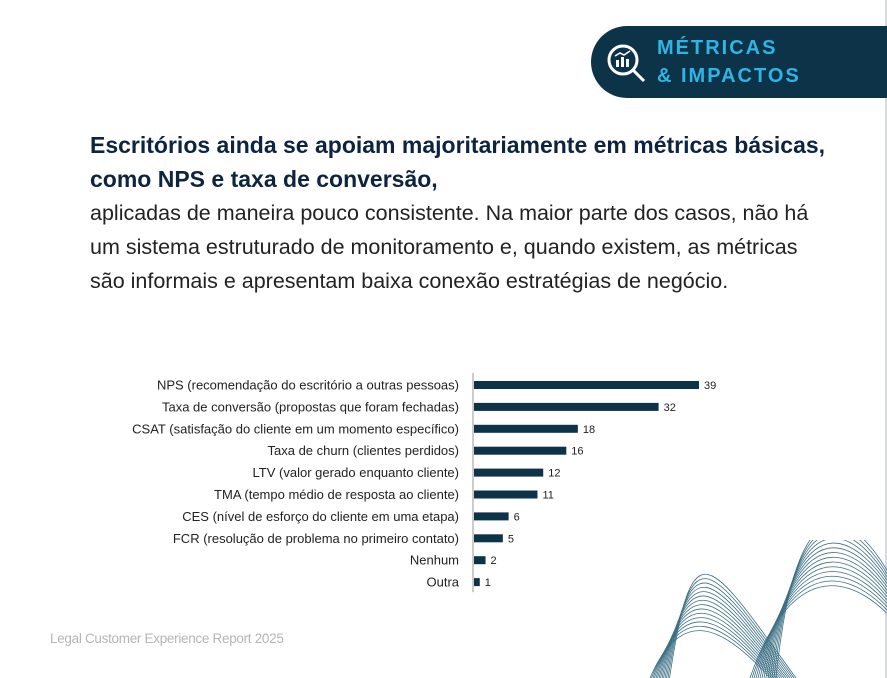 This screenshot has height=678, width=887. Describe the element at coordinates (626, 63) in the screenshot. I see `magnifier-chart-icon` at that location.